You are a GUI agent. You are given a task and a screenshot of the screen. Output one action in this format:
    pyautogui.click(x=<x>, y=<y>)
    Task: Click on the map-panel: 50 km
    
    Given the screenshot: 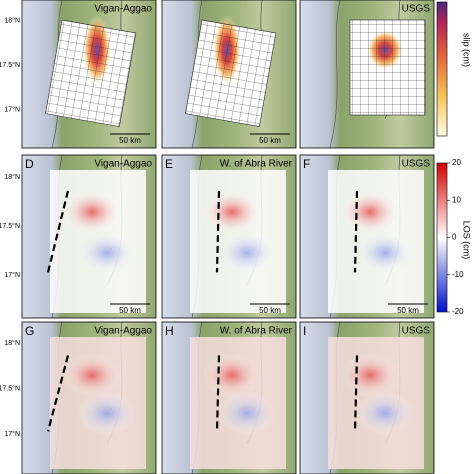 What is the action you would take?
    pyautogui.click(x=229, y=74)
    